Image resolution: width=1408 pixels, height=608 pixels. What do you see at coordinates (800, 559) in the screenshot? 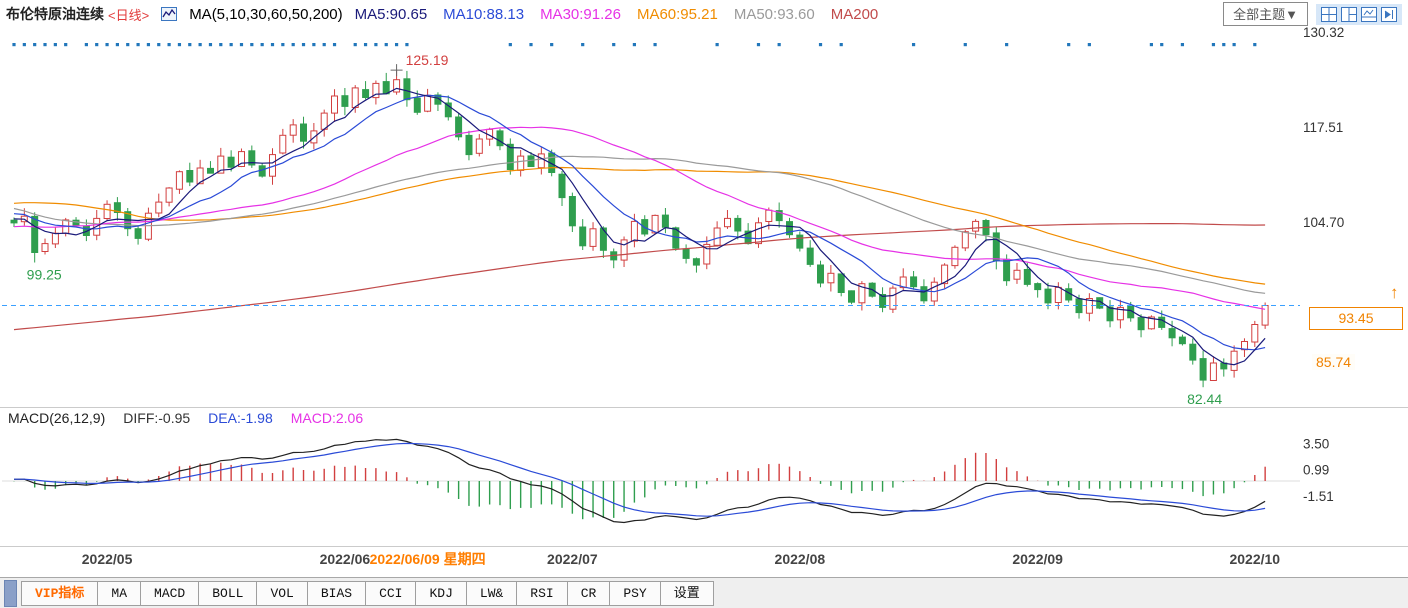
I see `x-axis-date-label: 2022/08` at bounding box center [800, 559].